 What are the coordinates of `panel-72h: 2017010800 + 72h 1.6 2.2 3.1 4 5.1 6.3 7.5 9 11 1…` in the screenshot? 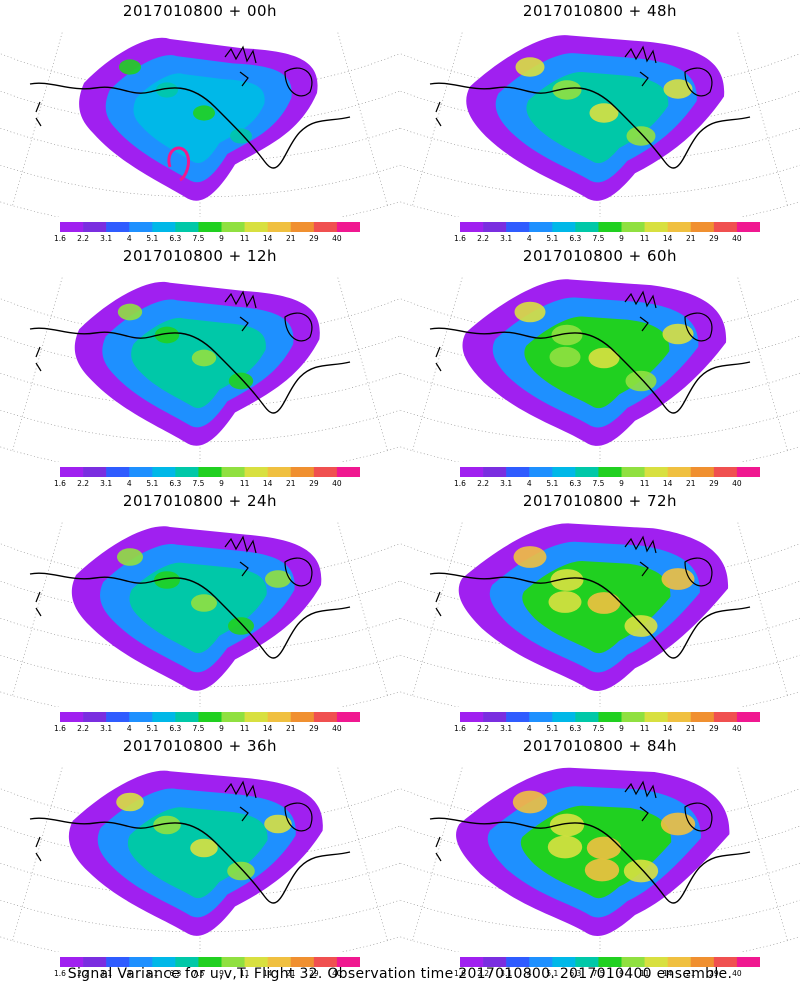 It's located at (600, 612).